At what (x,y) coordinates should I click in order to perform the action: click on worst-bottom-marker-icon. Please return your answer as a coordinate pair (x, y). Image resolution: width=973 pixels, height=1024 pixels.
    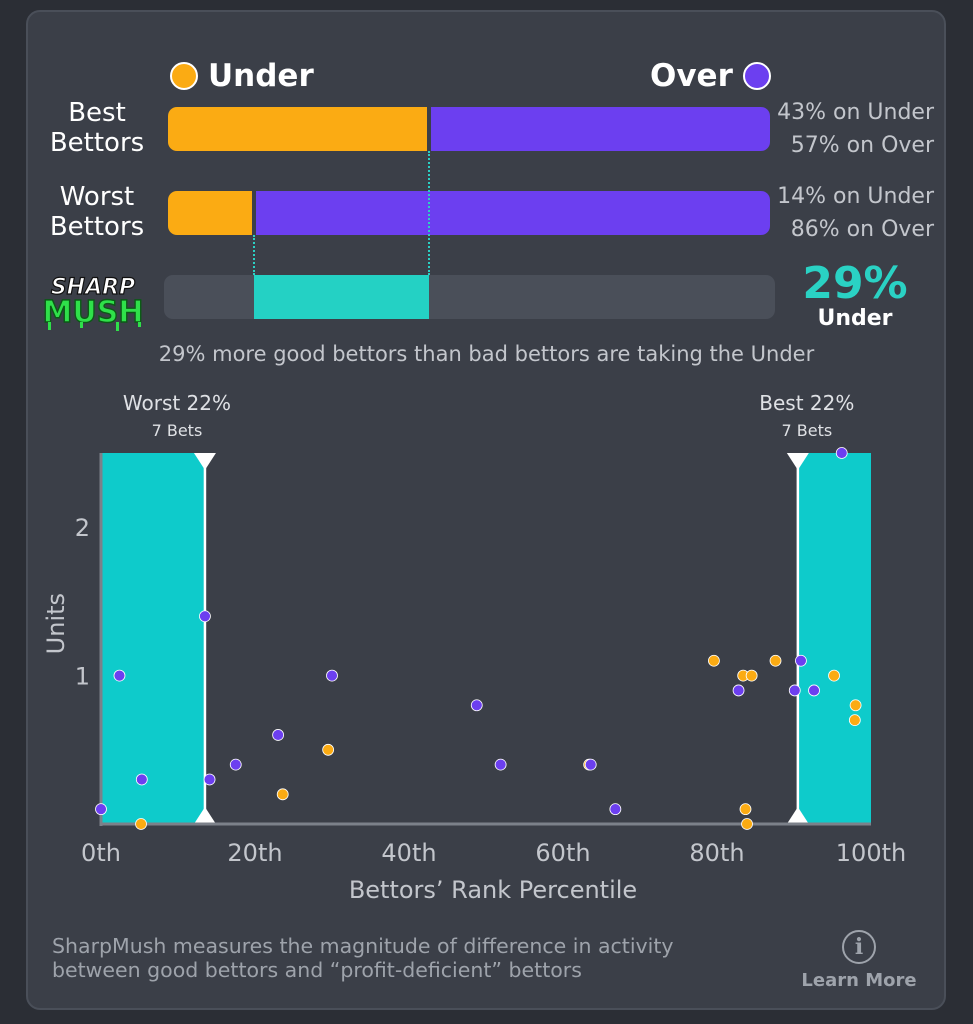
    Looking at the image, I should click on (204, 815).